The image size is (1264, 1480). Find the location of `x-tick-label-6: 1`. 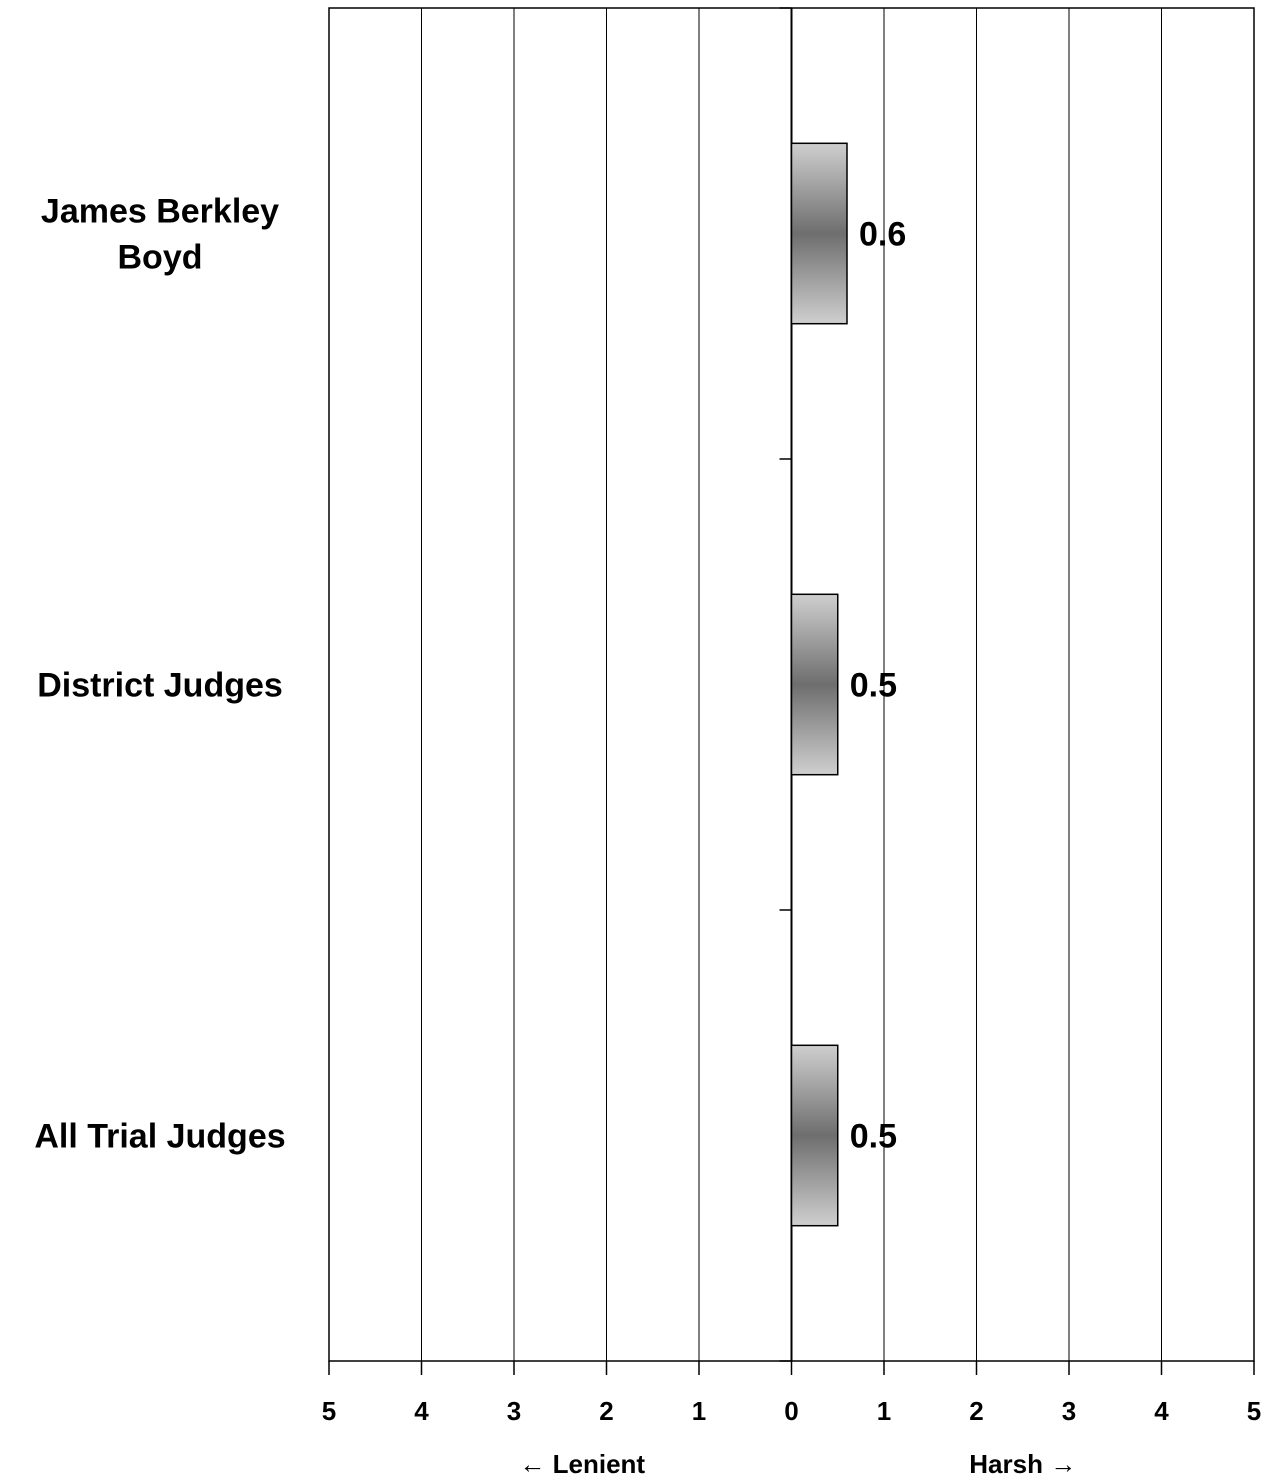

x-tick-label-6: 1 is located at coordinates (884, 1411).